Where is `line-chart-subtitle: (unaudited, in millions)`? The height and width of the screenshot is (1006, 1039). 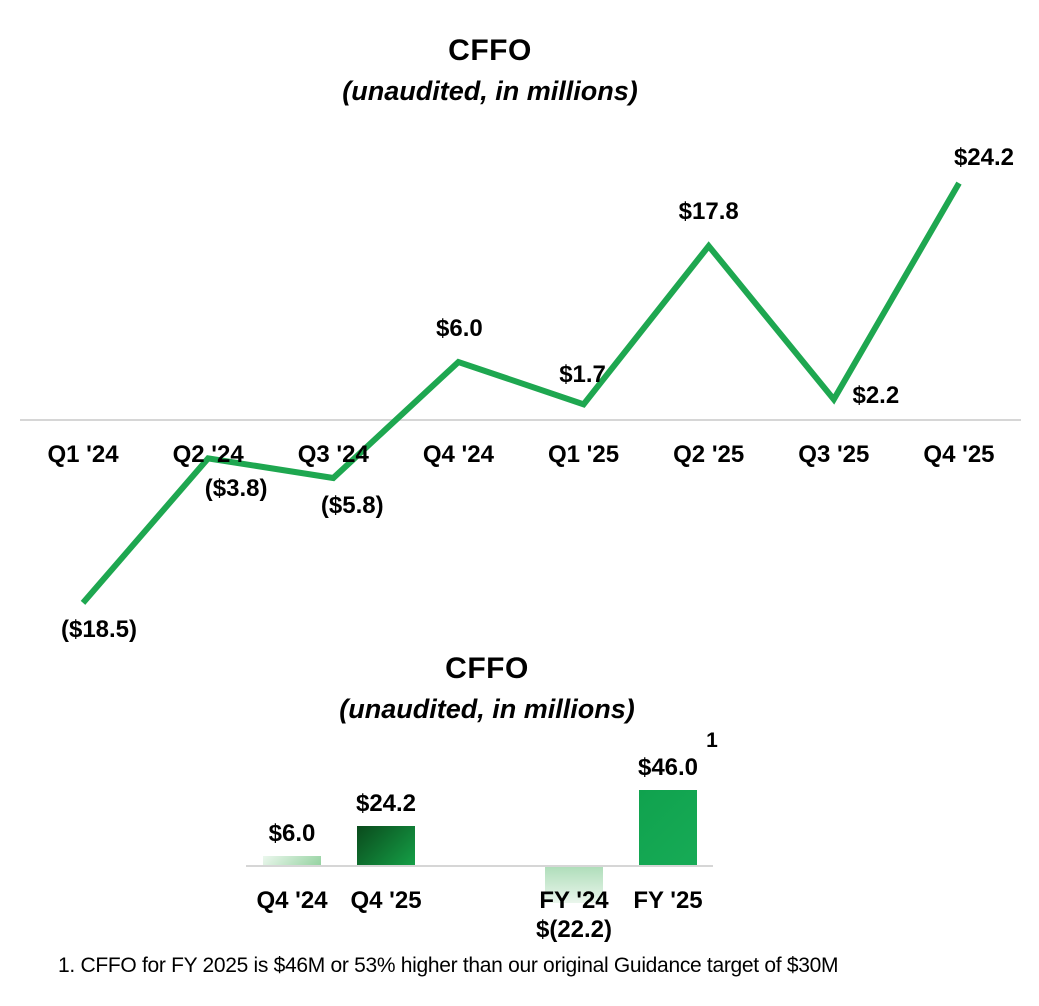
line-chart-subtitle: (unaudited, in millions) is located at coordinates (490, 91).